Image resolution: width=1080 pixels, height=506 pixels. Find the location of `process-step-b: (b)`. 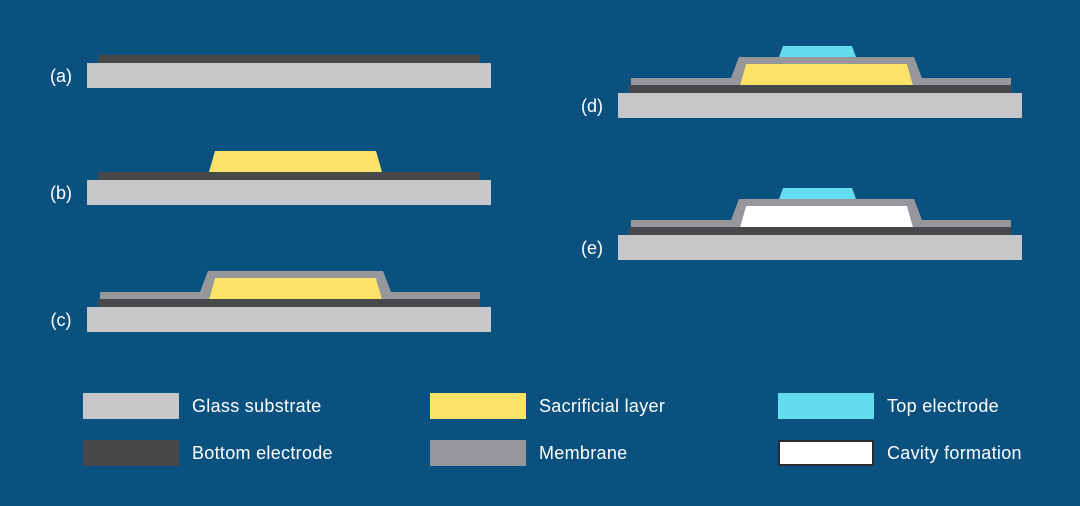

process-step-b: (b) is located at coordinates (270, 178).